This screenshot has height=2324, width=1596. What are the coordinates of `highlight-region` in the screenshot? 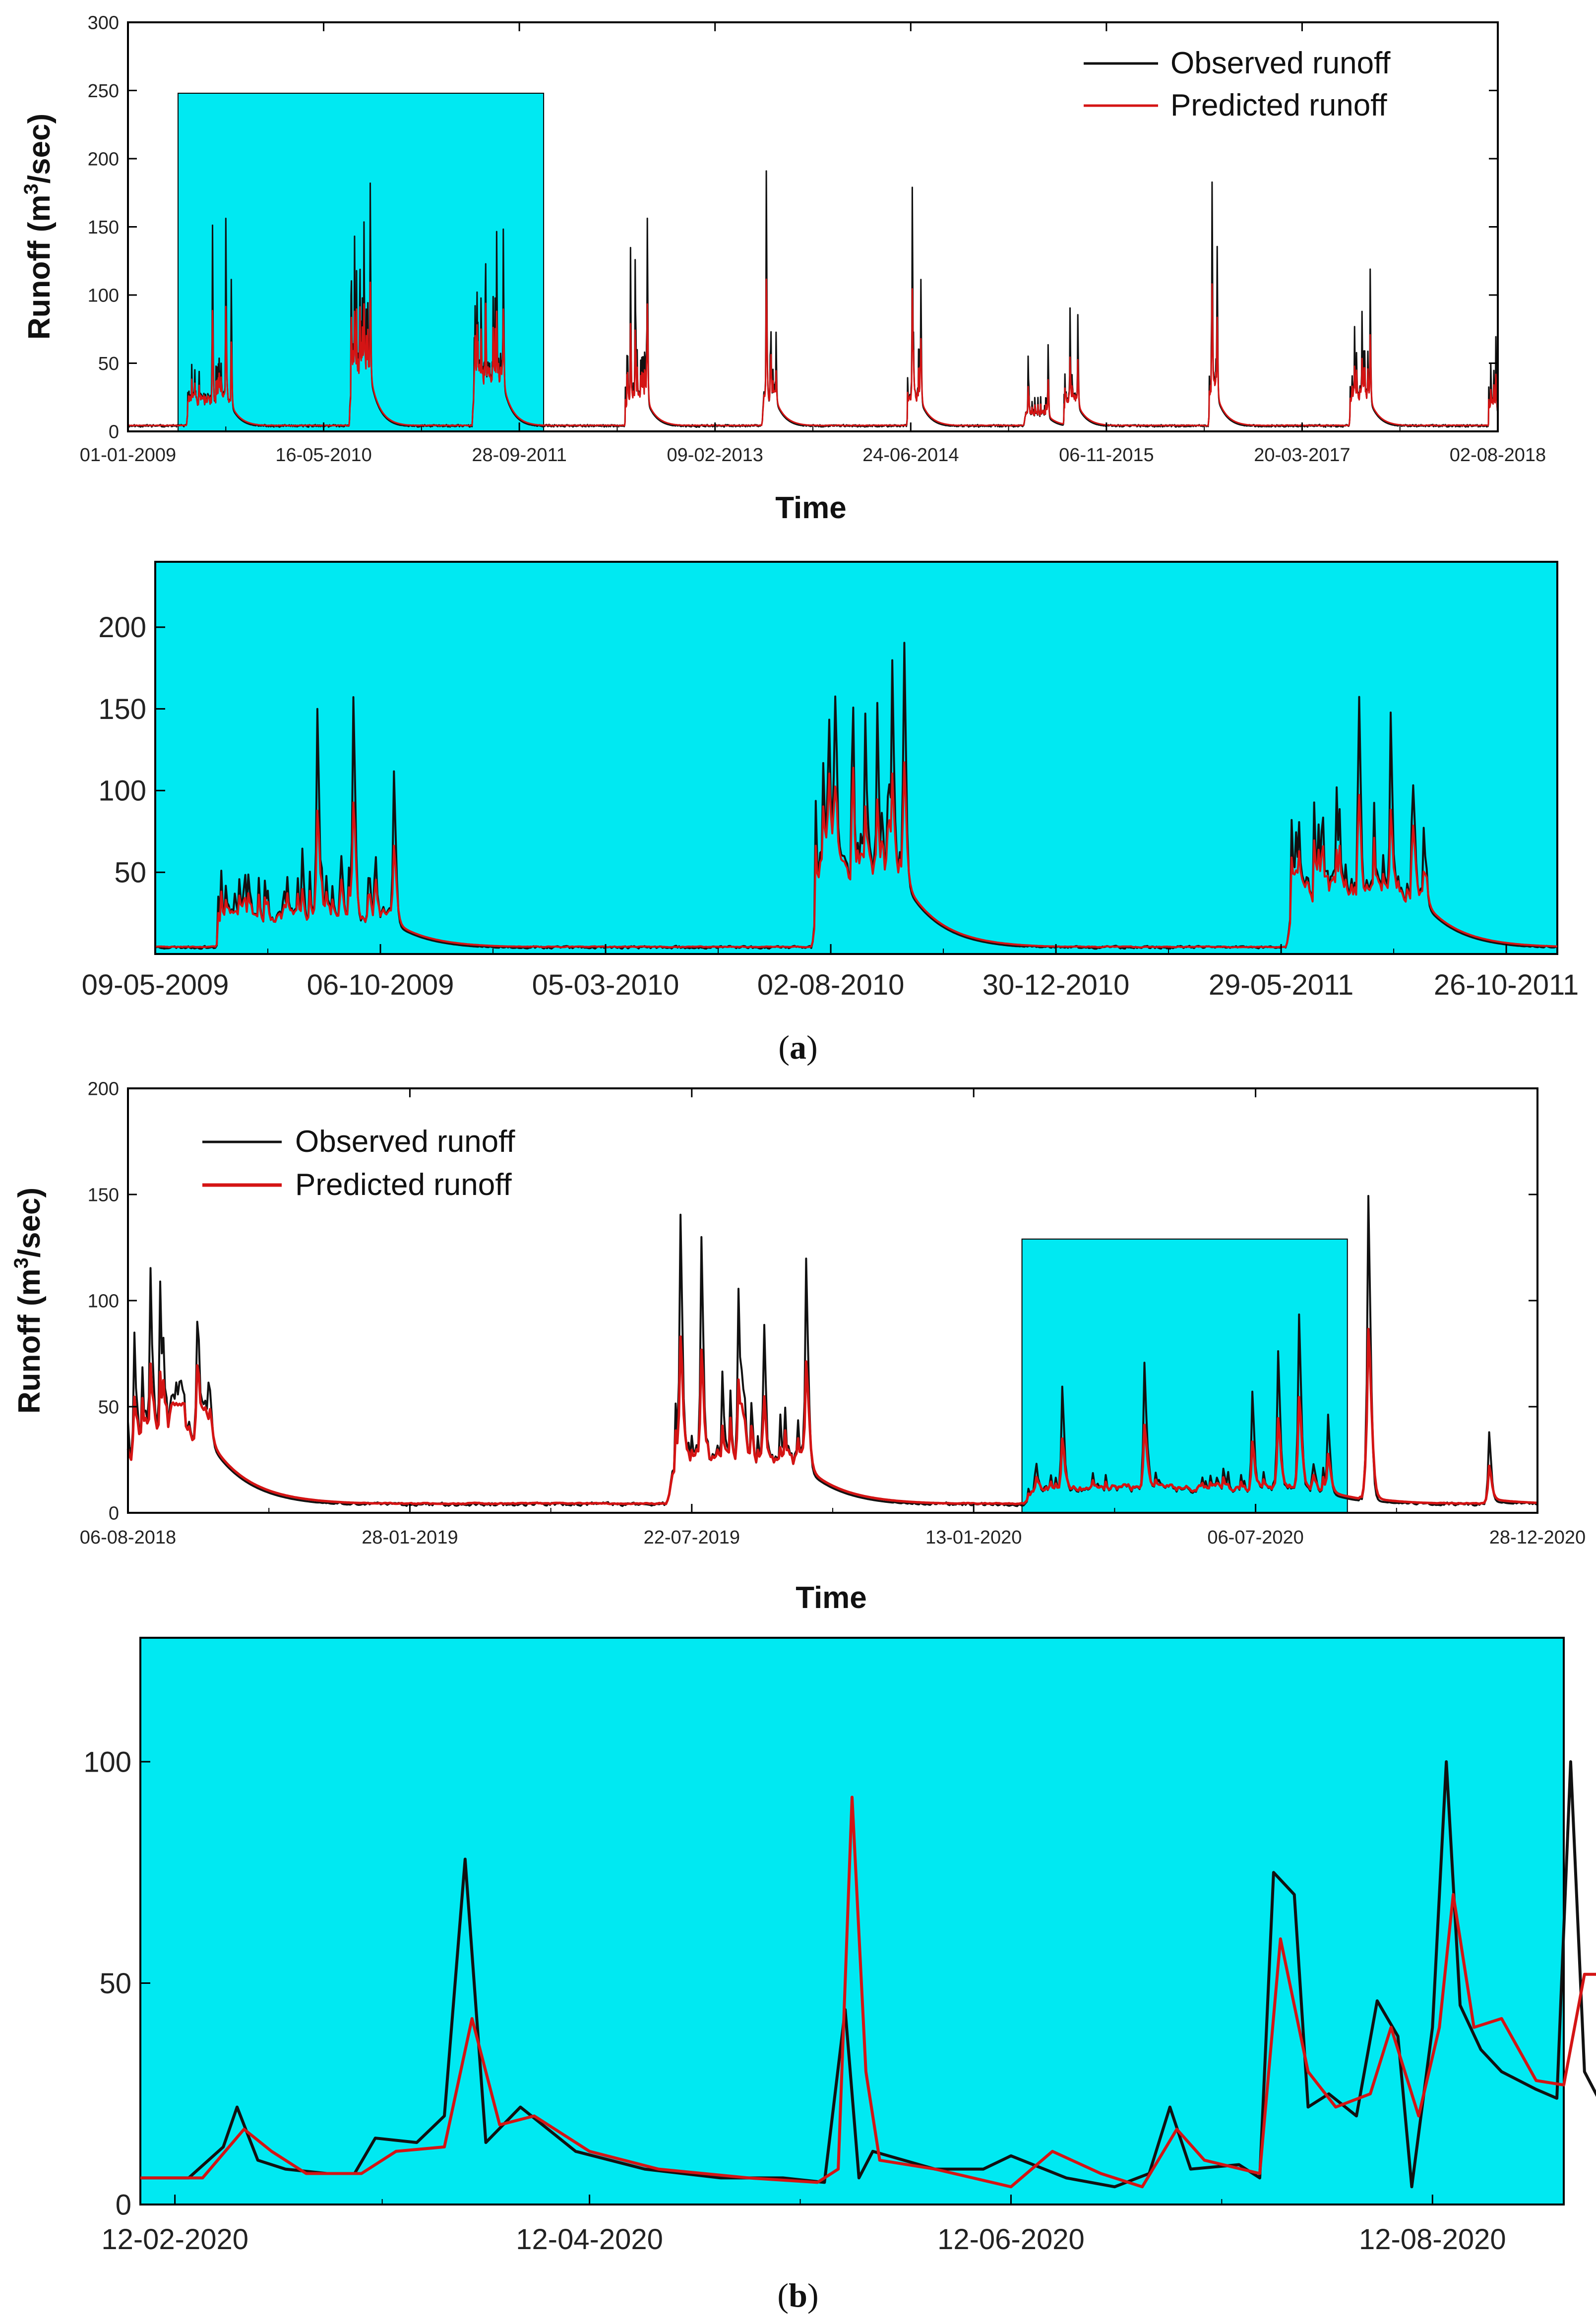 It's located at (1185, 1375).